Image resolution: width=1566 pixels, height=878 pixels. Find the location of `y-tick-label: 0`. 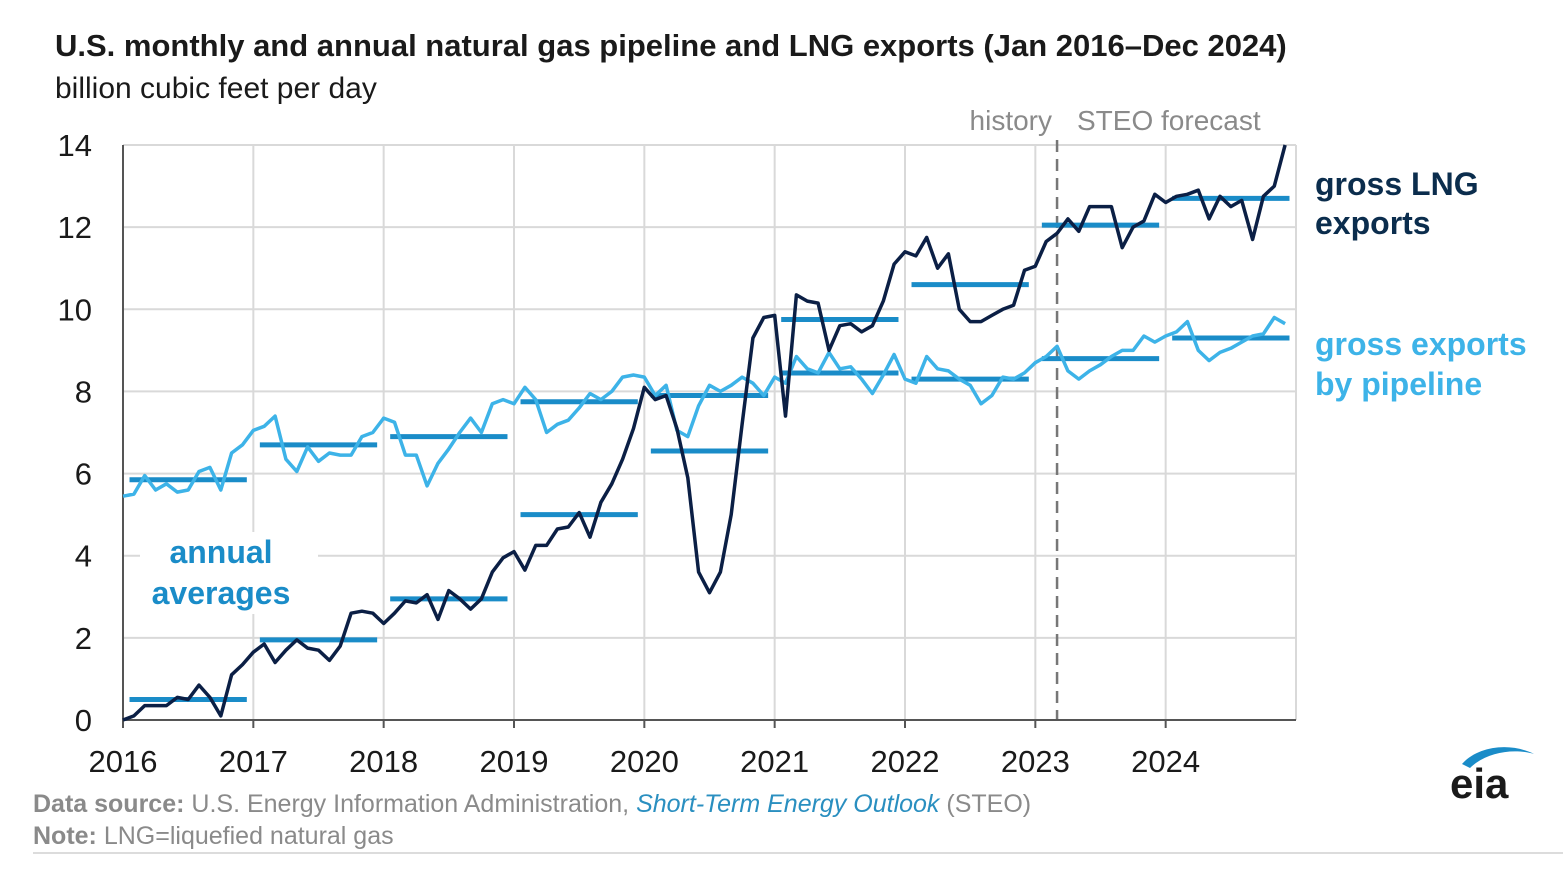

y-tick-label: 0 is located at coordinates (83, 720).